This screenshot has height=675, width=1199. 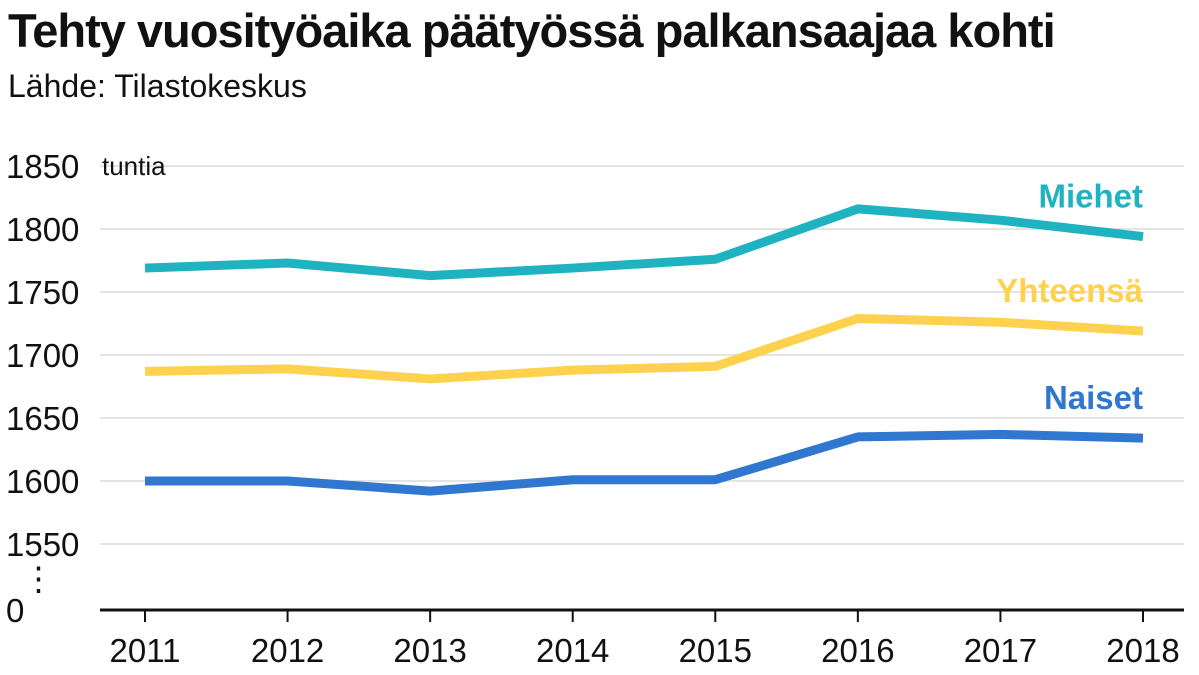 I want to click on y-tick-label: 1650, so click(x=42, y=418).